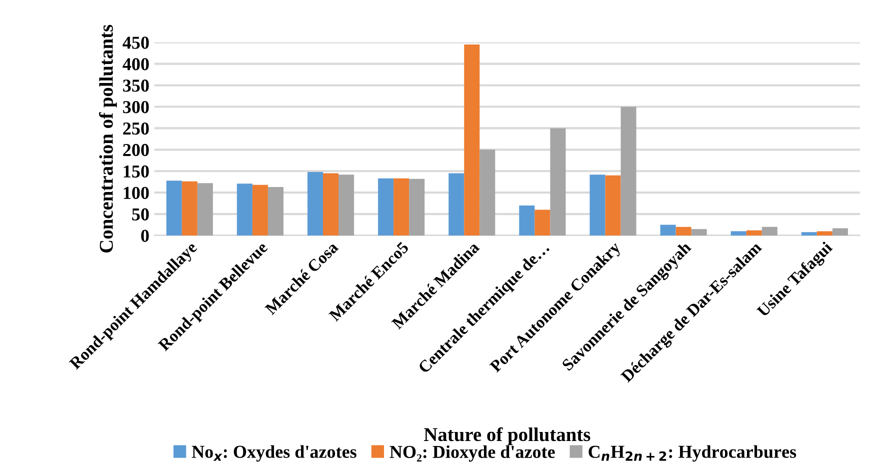 Image resolution: width=882 pixels, height=471 pixels. Describe the element at coordinates (135, 42) in the screenshot. I see `y-tick-label: 450` at that location.